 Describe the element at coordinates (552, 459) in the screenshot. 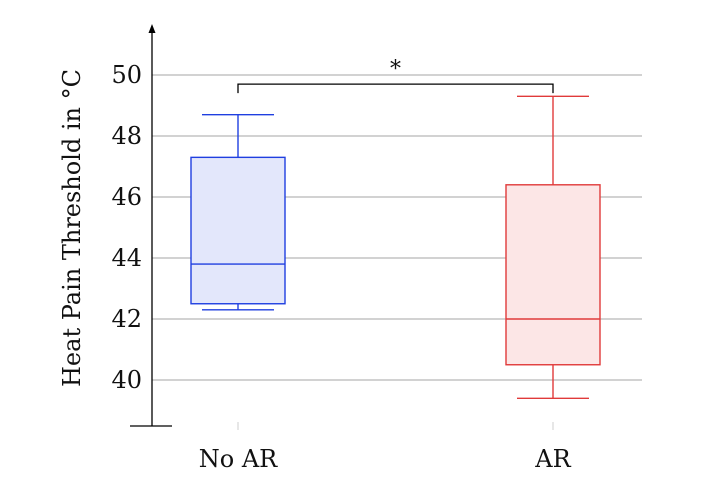

I see `x-category-label: AR` at that location.